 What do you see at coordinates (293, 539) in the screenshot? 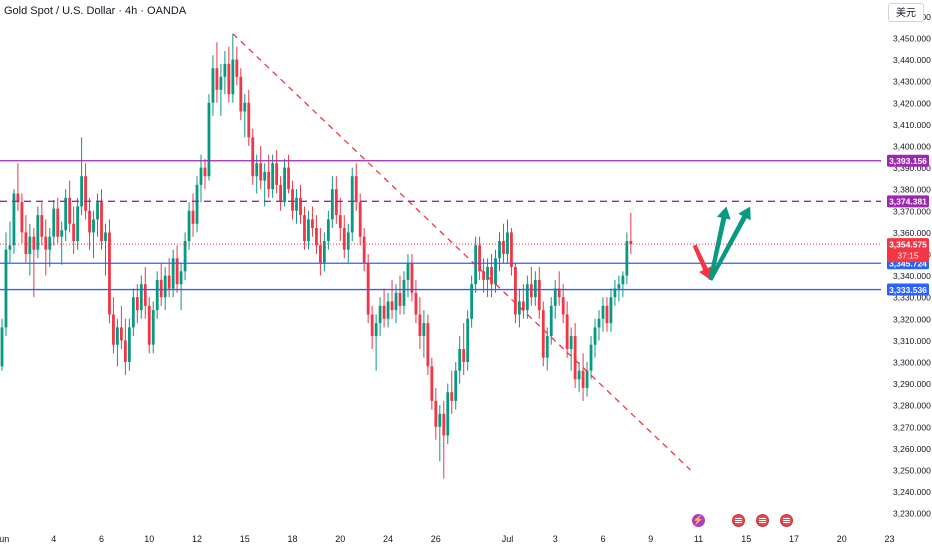
I see `x-tick-label: 18` at bounding box center [293, 539].